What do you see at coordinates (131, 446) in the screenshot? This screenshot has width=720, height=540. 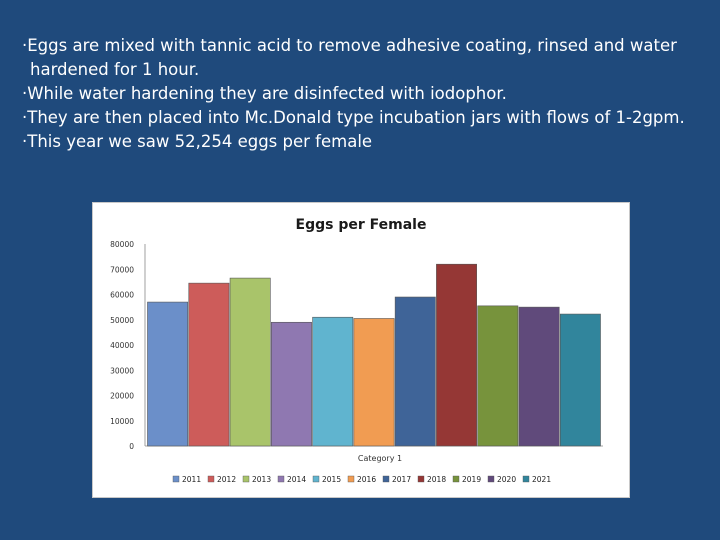 I see `y-tick-label: 0` at bounding box center [131, 446].